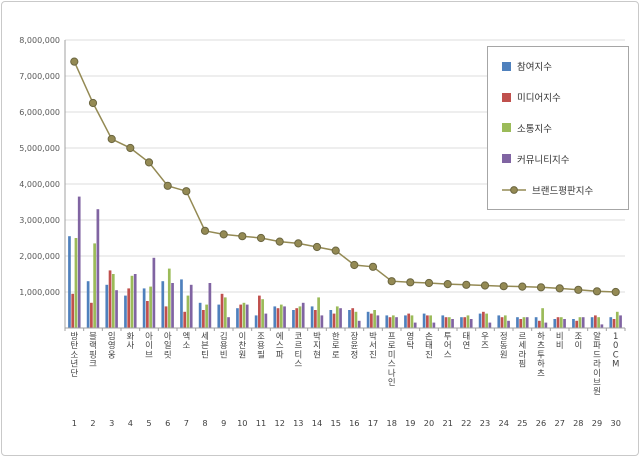 The width and height of the screenshot is (640, 457). Describe the element at coordinates (506, 66) in the screenshot. I see `participation-swatch-icon` at that location.